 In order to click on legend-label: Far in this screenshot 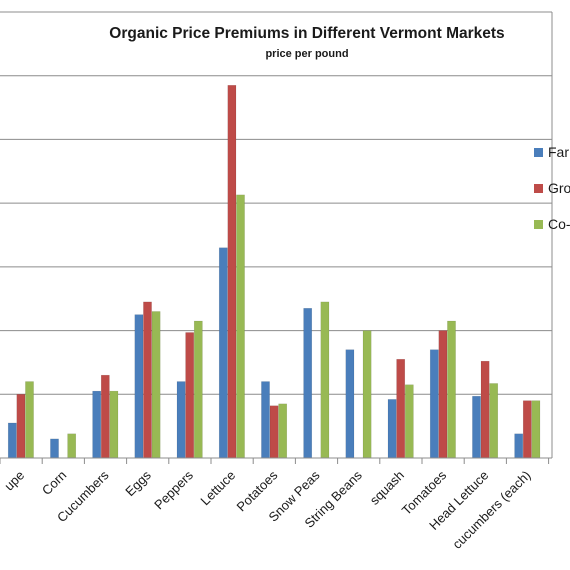, I will do `click(558, 152)`.